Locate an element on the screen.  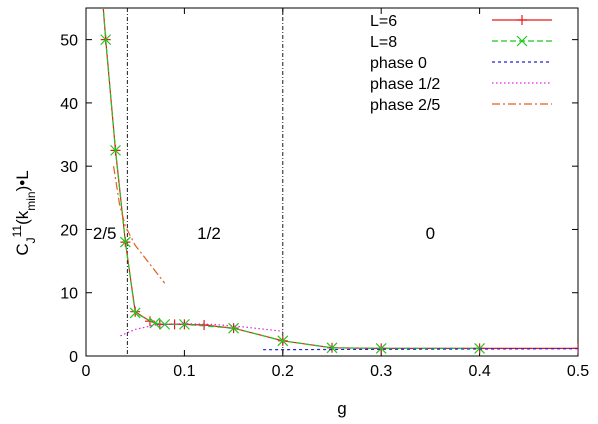
y-tick-label: 0 is located at coordinates (73, 357).